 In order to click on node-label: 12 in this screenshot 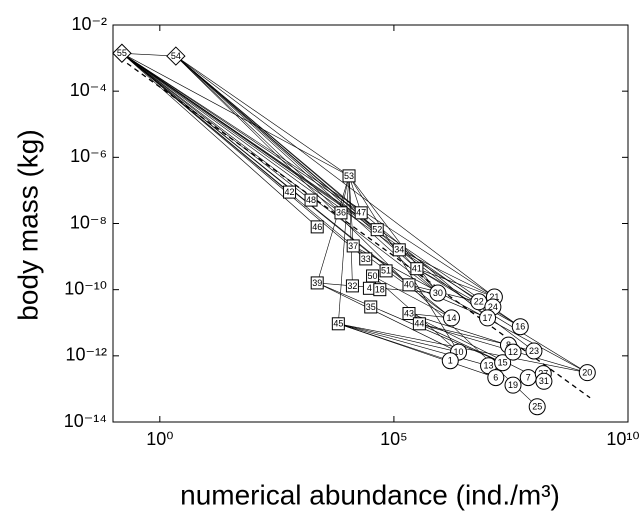, I will do `click(513, 352)`.